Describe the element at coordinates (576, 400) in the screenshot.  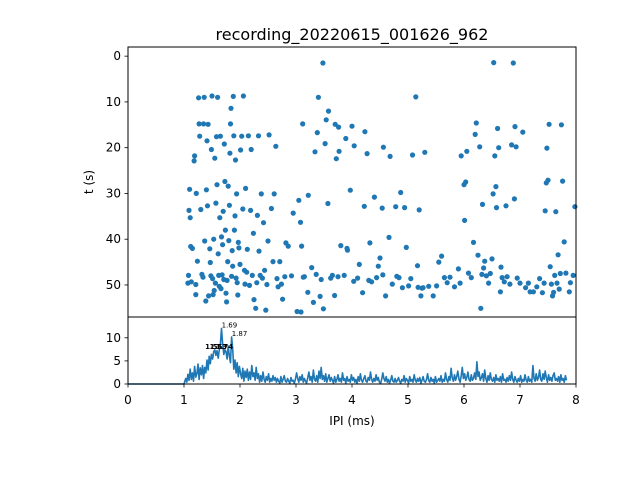
I see `x-tick-label: 8` at that location.